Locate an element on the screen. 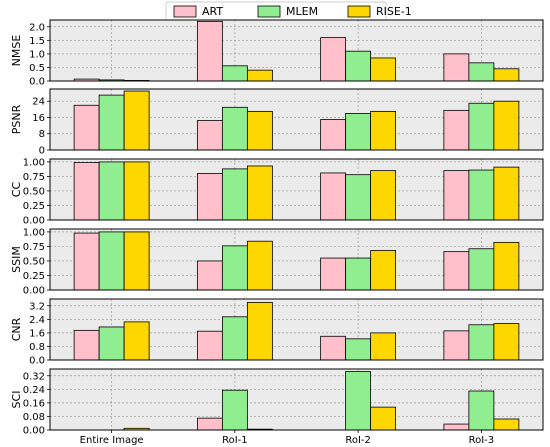 The height and width of the screenshot is (447, 550). y-axis-label: CC is located at coordinates (16, 190).